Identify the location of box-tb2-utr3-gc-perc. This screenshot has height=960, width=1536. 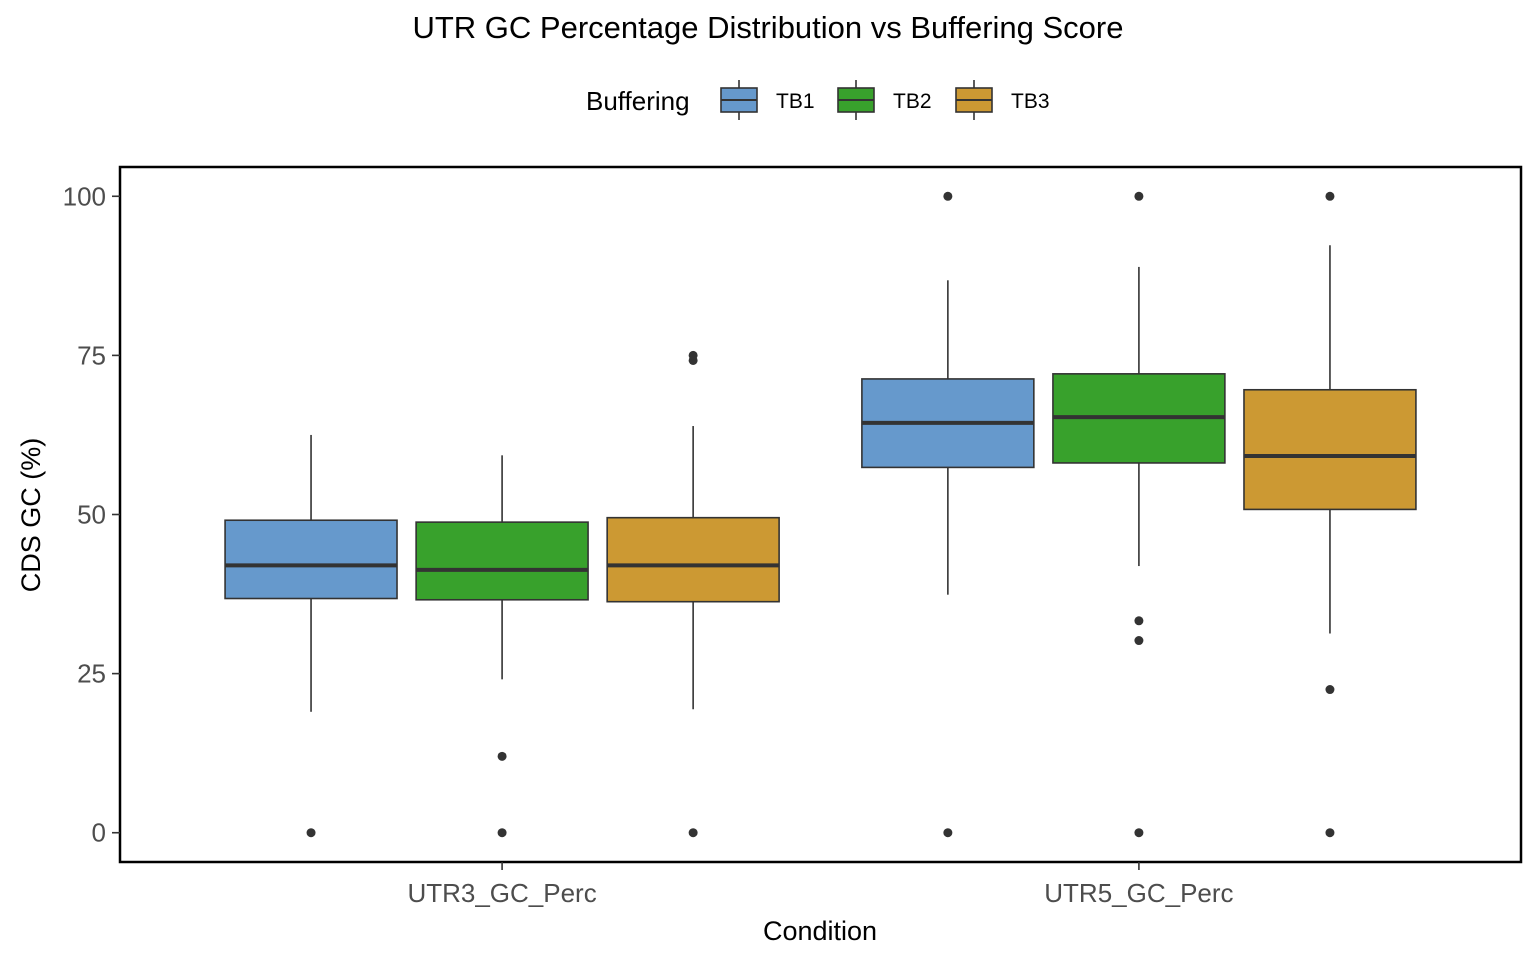
(502, 646).